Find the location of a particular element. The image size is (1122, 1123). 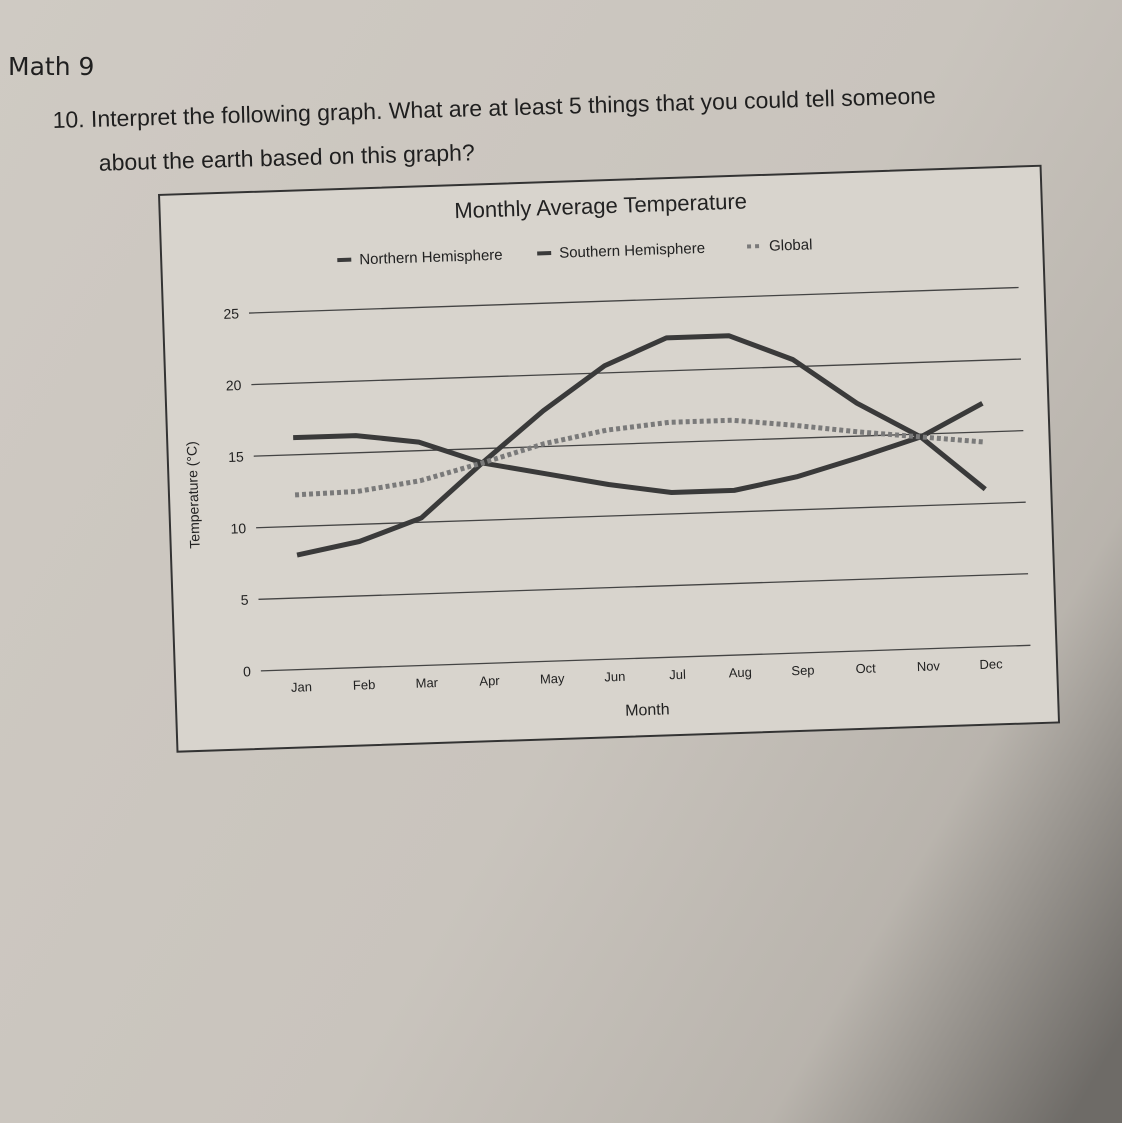

series-line-northern-hemisphere is located at coordinates (641, 445).